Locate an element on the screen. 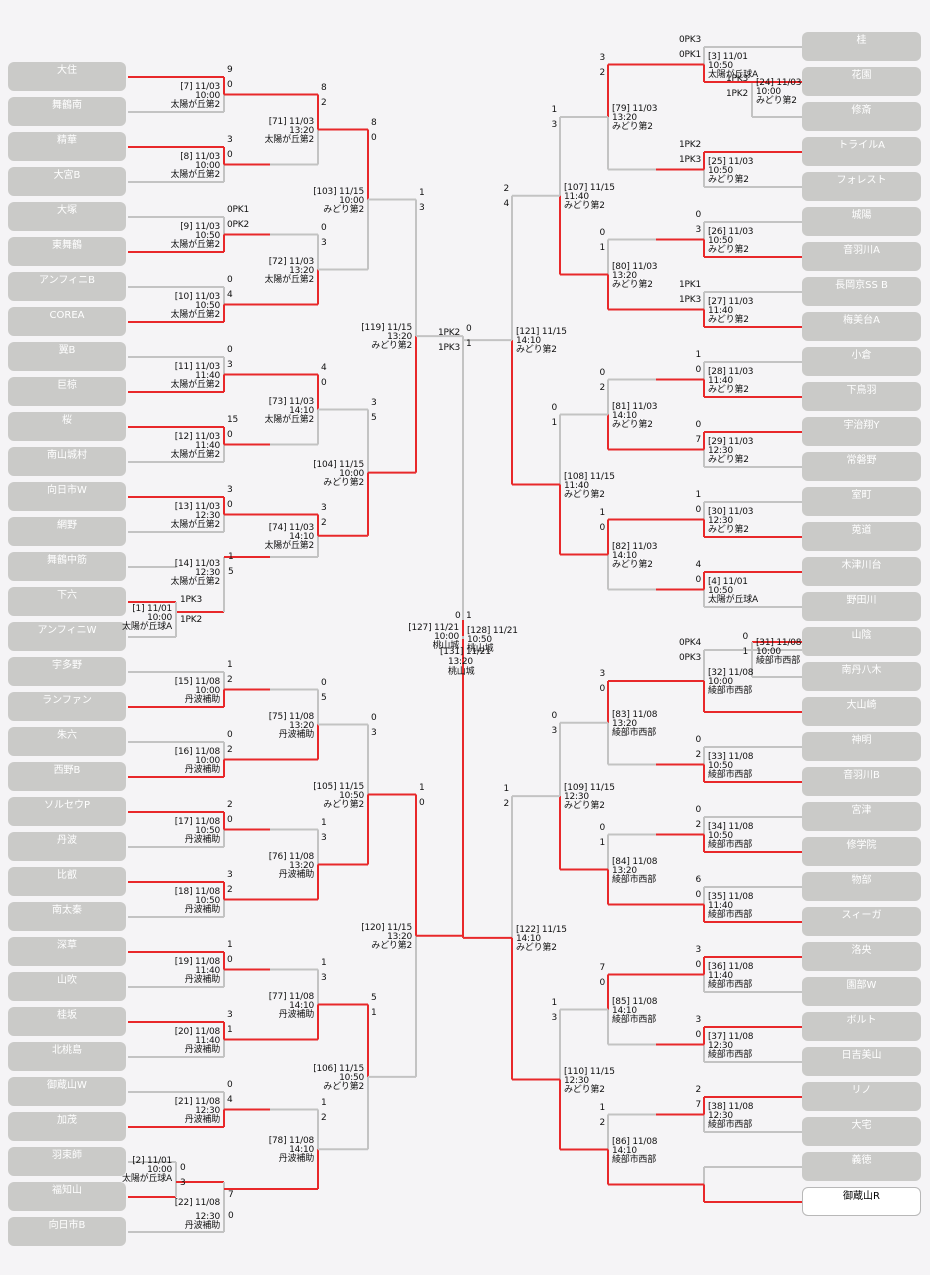 The width and height of the screenshot is (930, 1275). team-right: 室町 is located at coordinates (861, 501).